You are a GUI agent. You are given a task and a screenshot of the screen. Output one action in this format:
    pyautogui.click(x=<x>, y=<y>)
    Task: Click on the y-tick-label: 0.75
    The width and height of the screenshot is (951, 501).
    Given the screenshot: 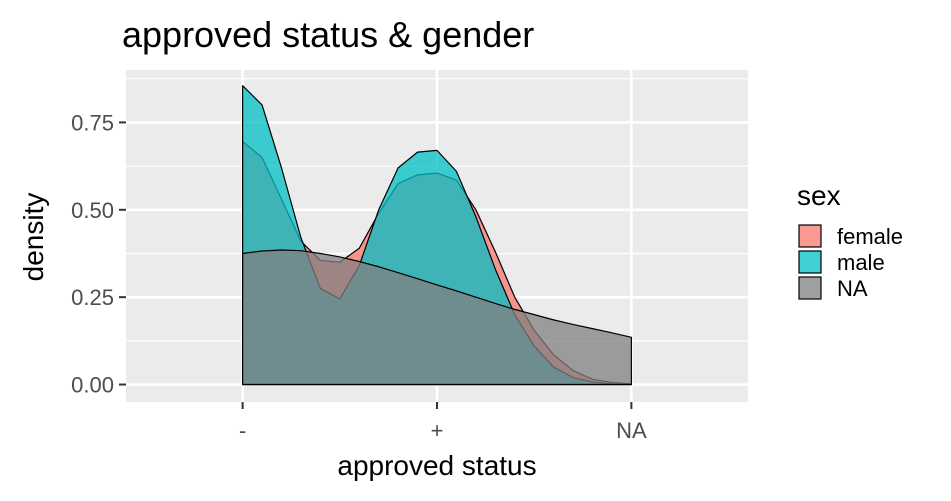 What is the action you would take?
    pyautogui.click(x=92, y=122)
    